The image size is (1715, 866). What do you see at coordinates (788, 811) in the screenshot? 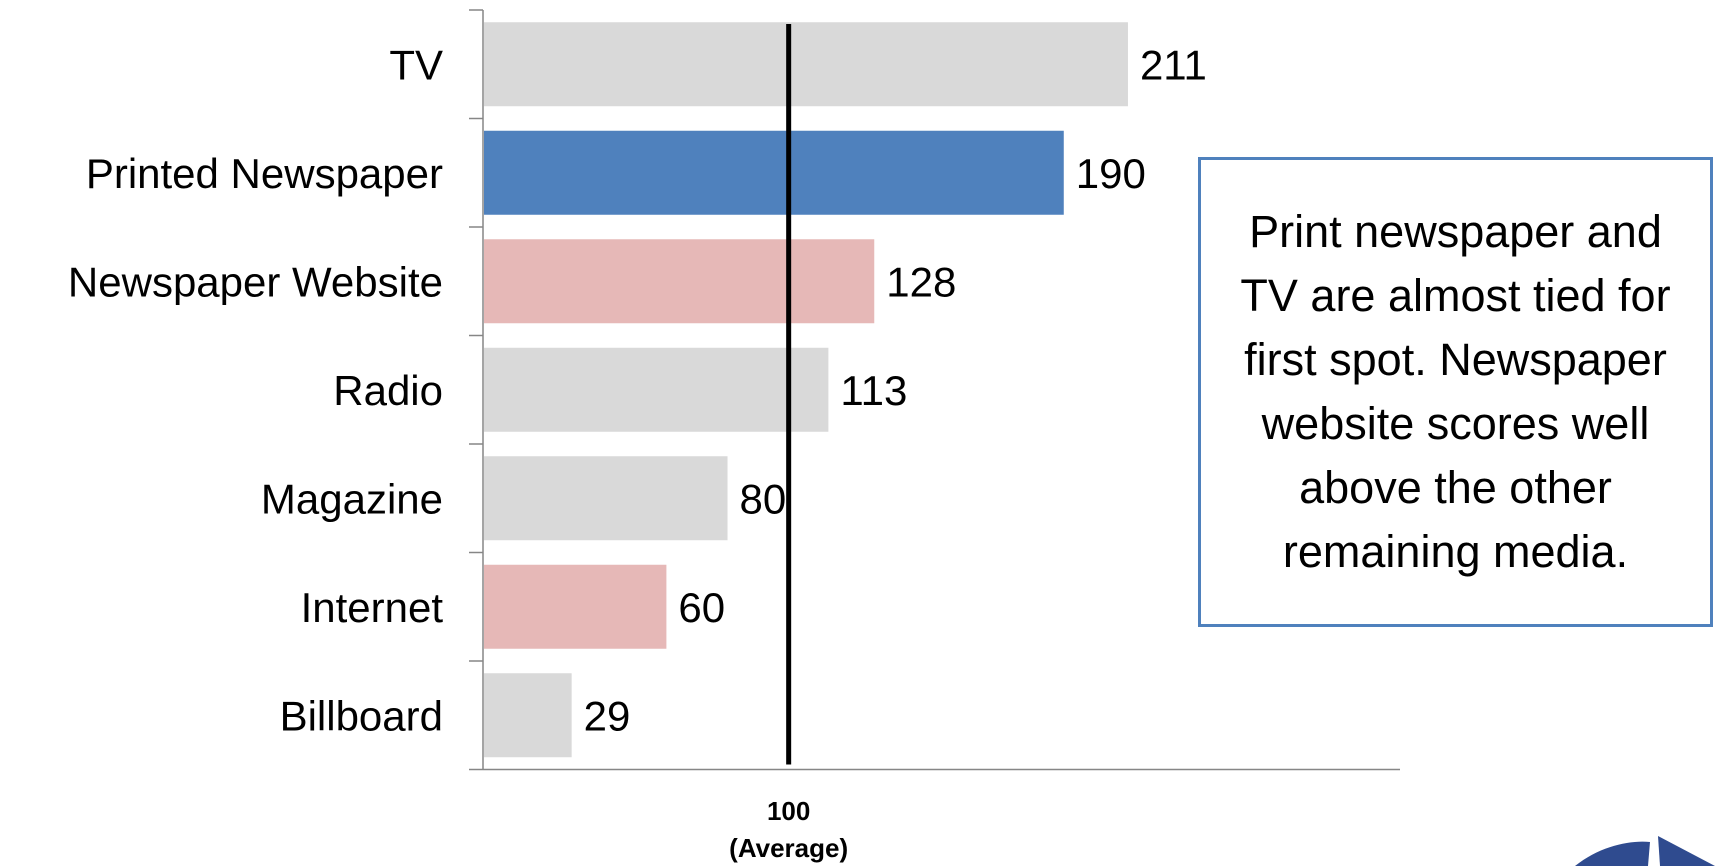
I see `reference-value-label: 100` at bounding box center [788, 811].